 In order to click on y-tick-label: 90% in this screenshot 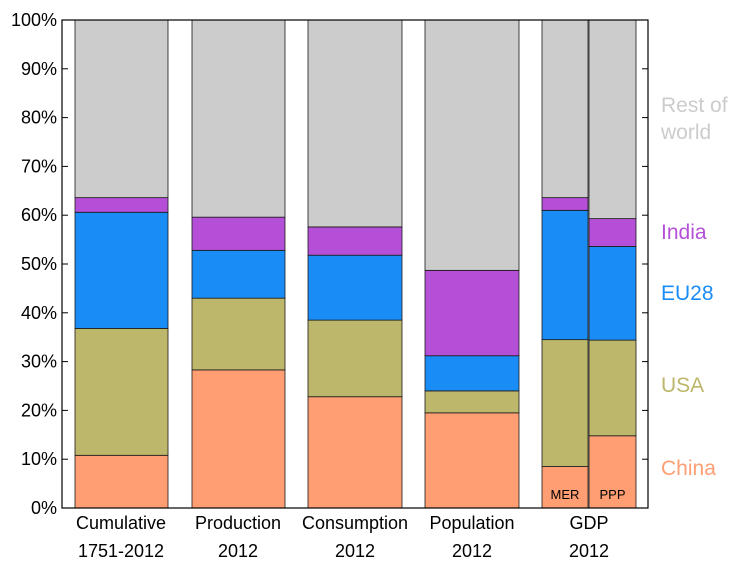, I will do `click(39, 69)`.